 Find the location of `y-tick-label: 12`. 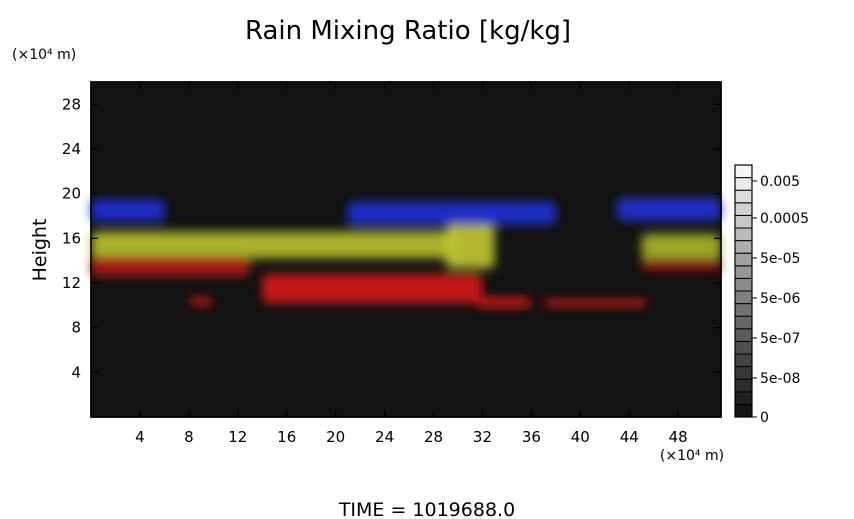

y-tick-label: 12 is located at coordinates (71, 283).